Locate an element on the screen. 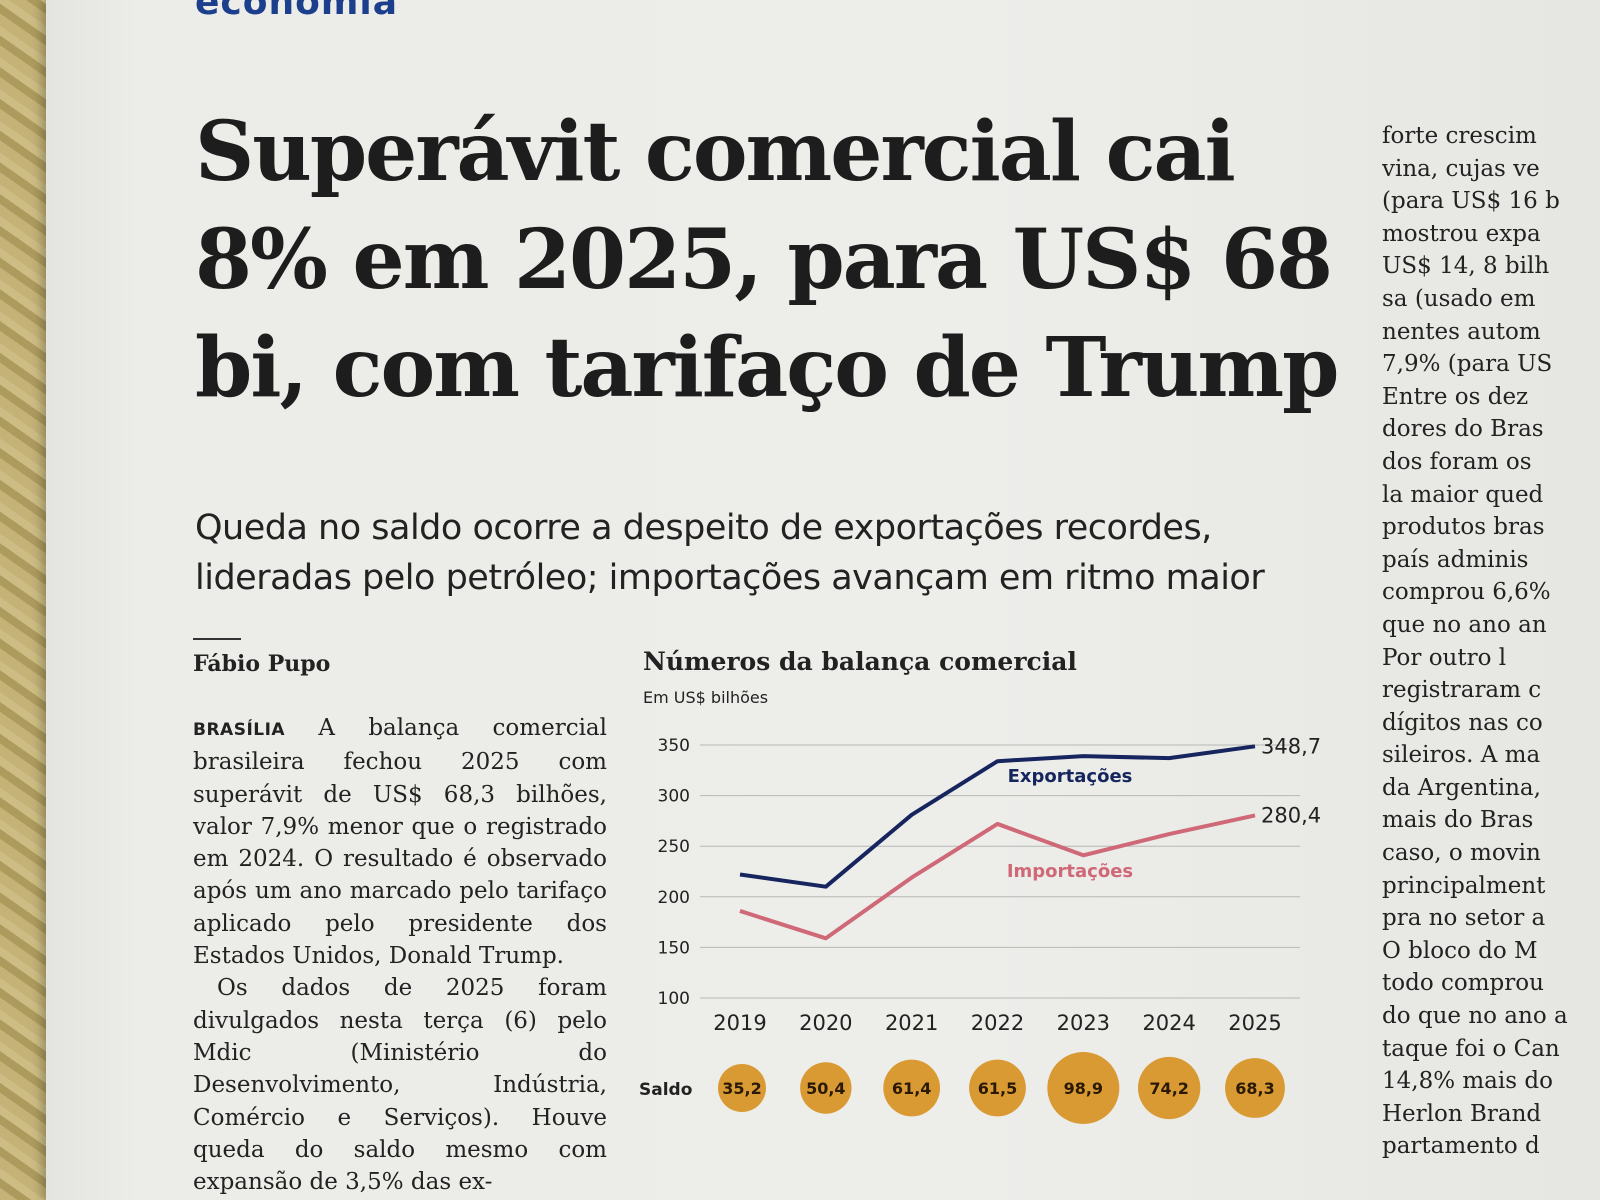 Image resolution: width=1600 pixels, height=1200 pixels. adjacent-article-line: Por outro l is located at coordinates (1444, 657).